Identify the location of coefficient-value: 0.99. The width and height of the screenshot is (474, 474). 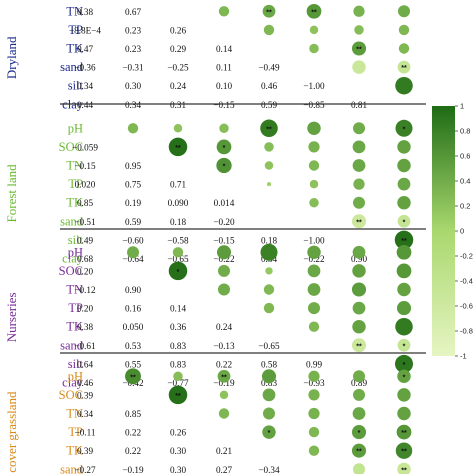
(314, 364).